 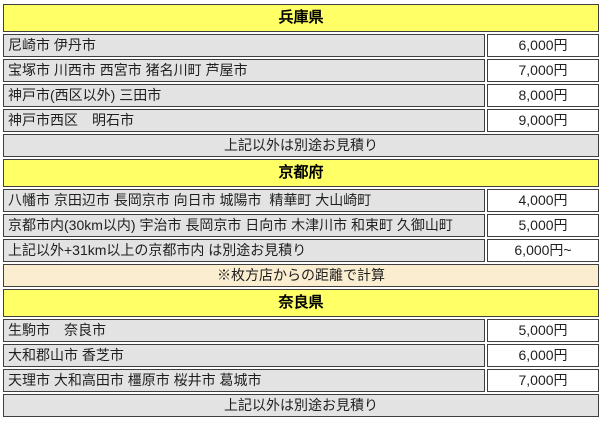 I want to click on distance-note-cell: ※枚方店からの距離で計算, so click(x=301, y=275).